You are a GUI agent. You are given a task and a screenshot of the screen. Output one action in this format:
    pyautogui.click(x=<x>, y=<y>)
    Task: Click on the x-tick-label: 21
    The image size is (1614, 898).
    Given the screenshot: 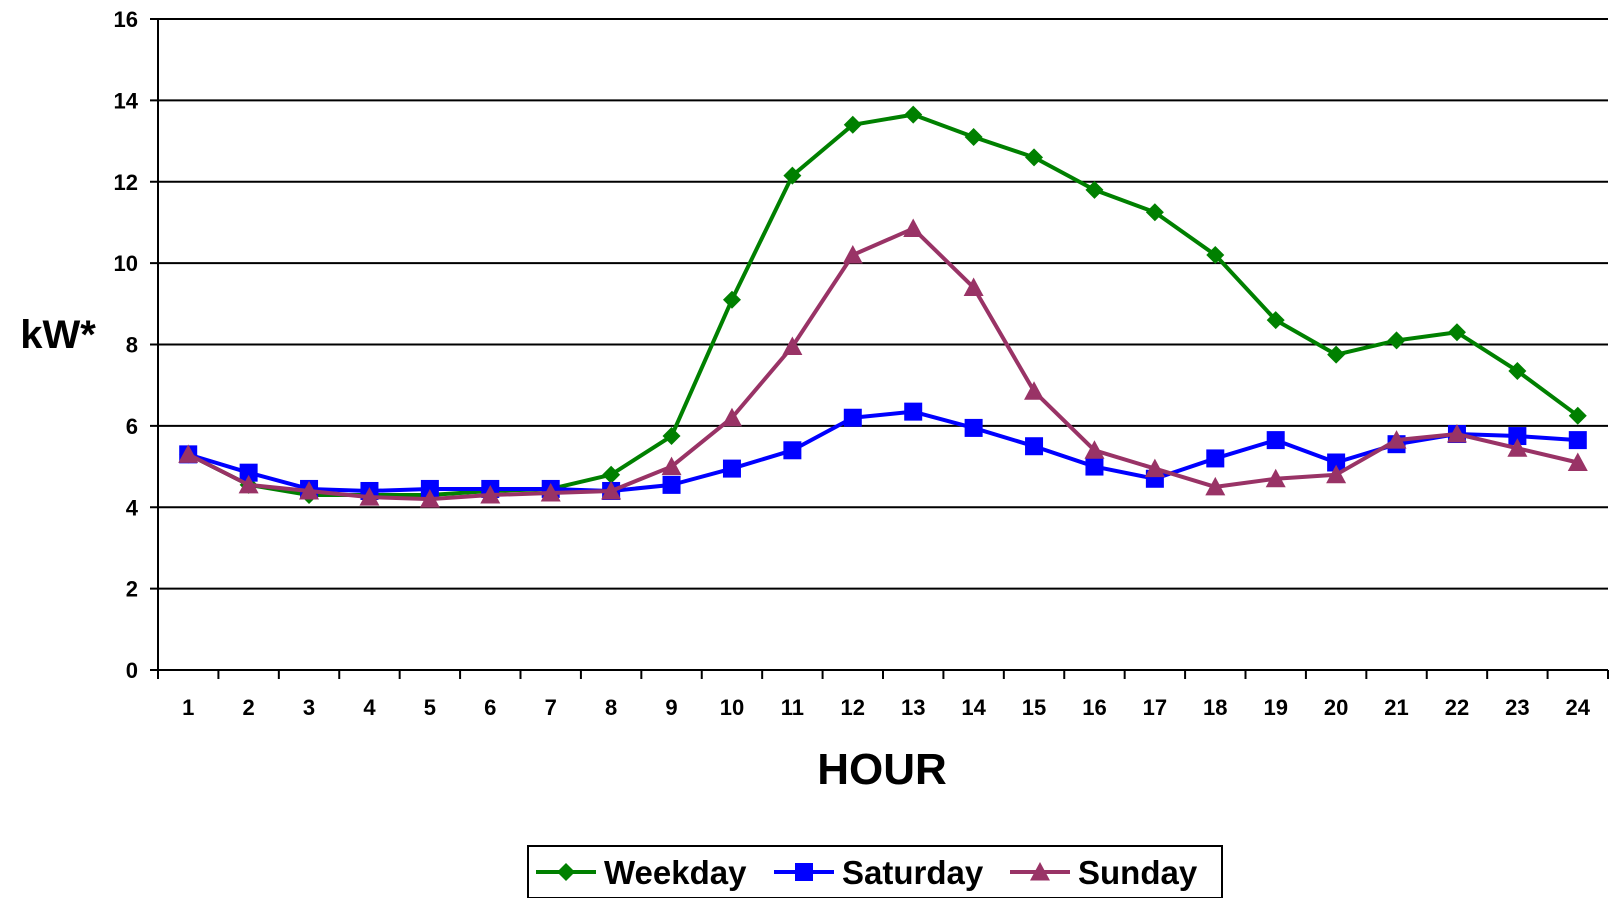 What is the action you would take?
    pyautogui.click(x=1396, y=707)
    